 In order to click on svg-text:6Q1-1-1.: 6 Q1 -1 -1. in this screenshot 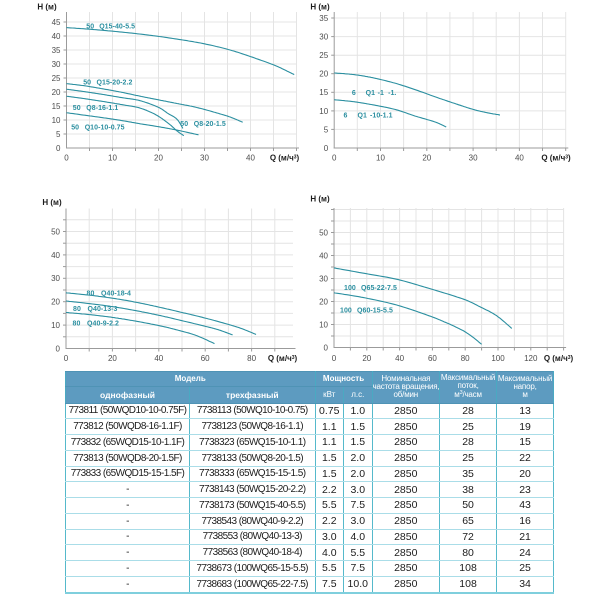, I will do `click(374, 93)`.